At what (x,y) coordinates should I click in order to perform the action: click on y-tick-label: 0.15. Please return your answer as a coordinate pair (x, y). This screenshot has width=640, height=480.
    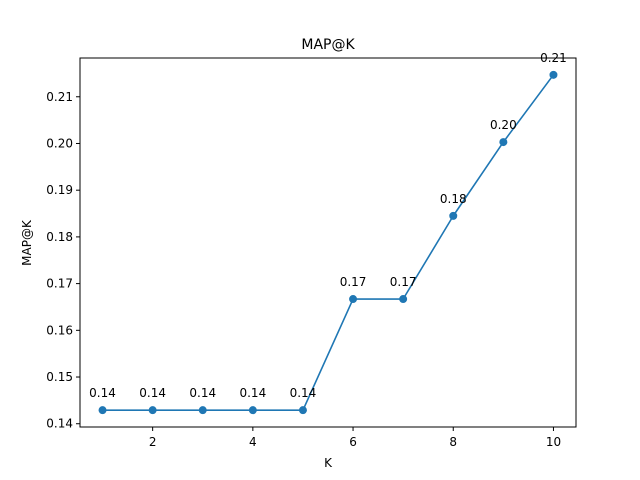
    Looking at the image, I should click on (59, 377).